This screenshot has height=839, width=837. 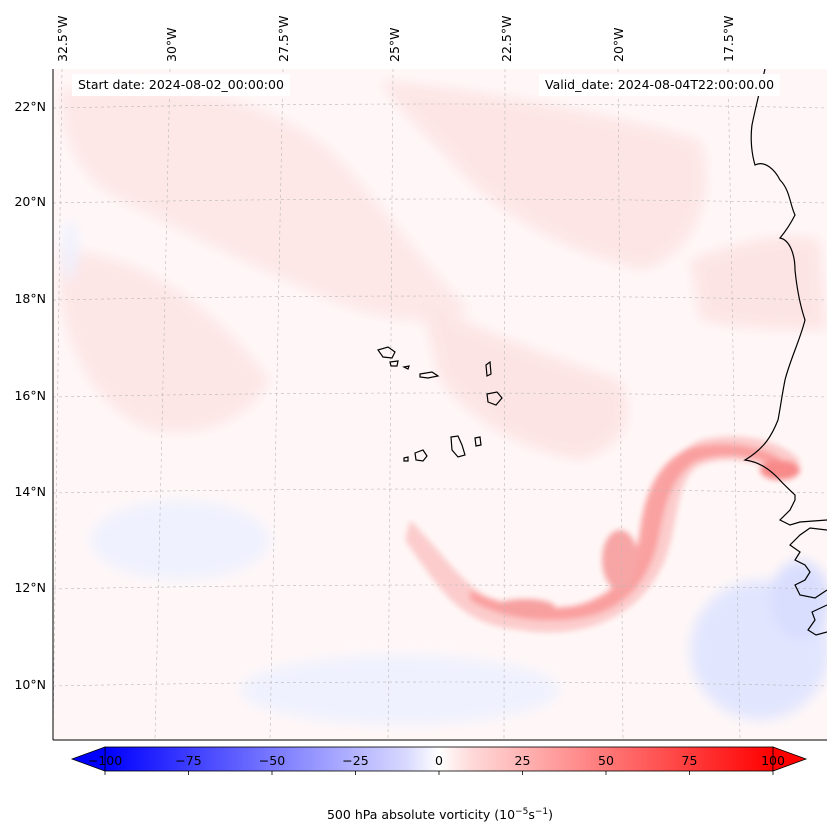 I want to click on colorbar-extend-max, so click(x=790, y=759).